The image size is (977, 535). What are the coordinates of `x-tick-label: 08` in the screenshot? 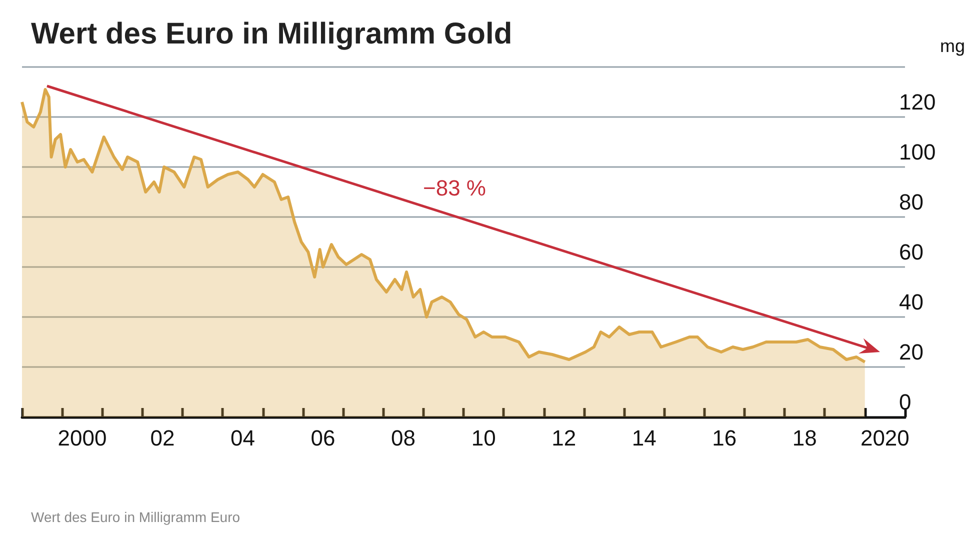 It's located at (403, 438).